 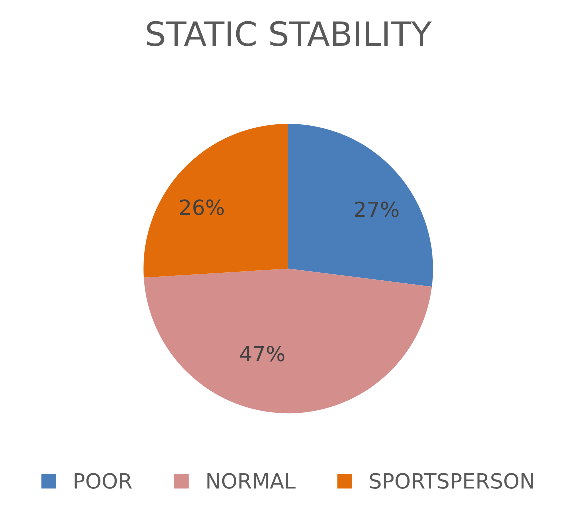 I want to click on legend-label: POOR, so click(x=103, y=481).